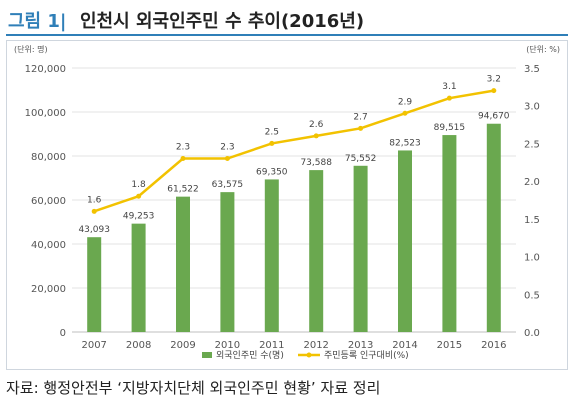  I want to click on x-tick-label: 2012, so click(315, 345).